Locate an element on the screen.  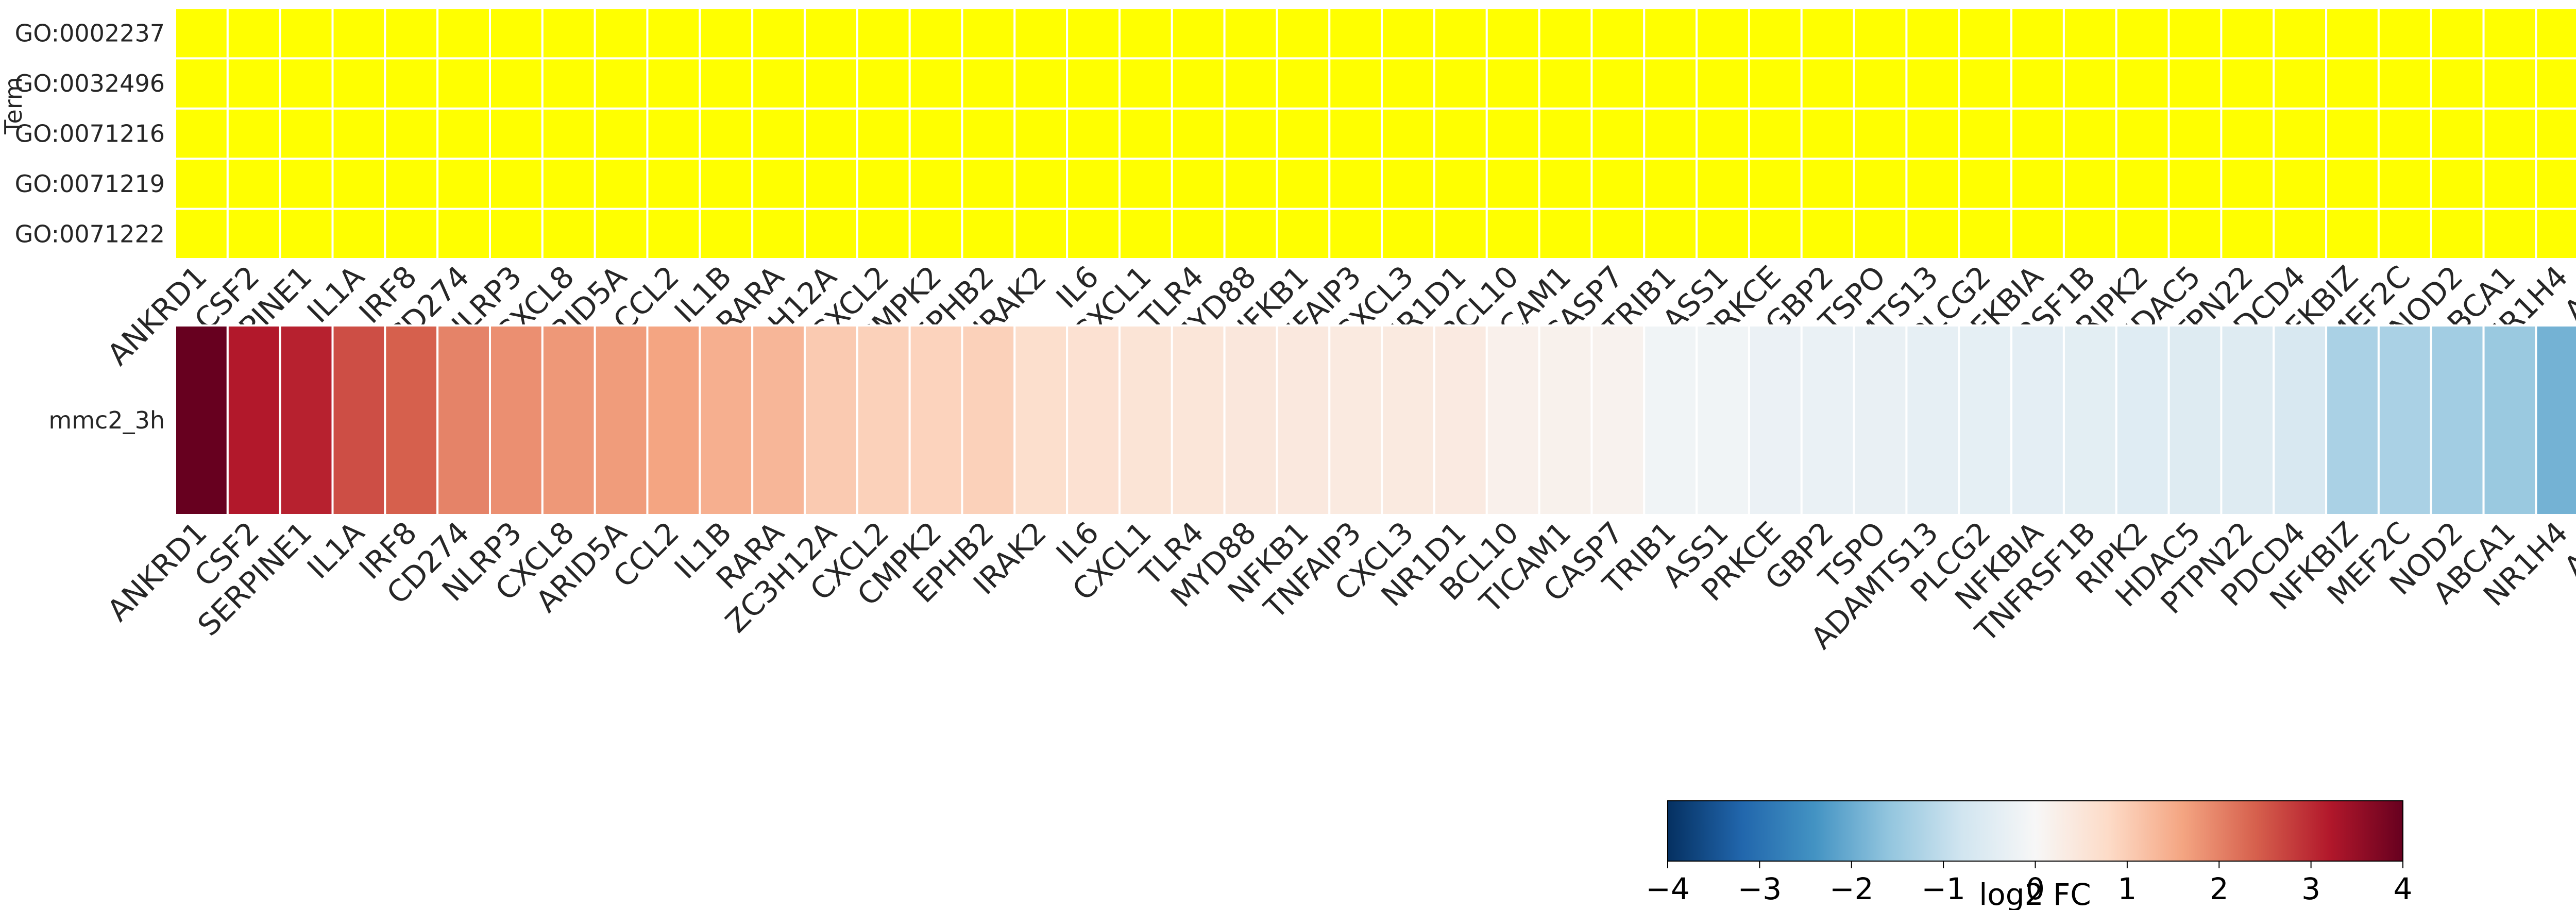
term-row-label: GO:0002237 is located at coordinates (90, 33).